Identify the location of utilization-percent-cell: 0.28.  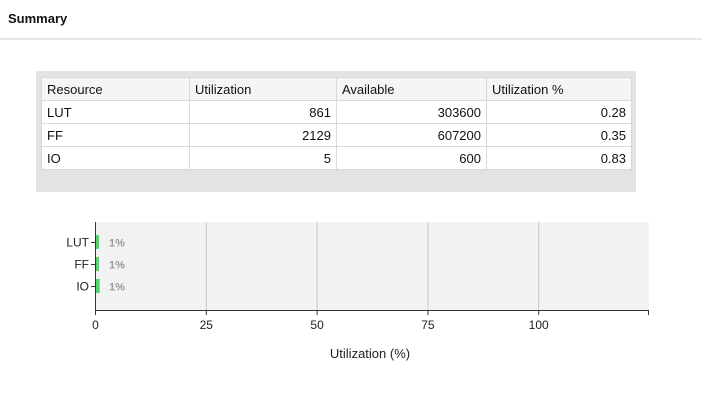
(559, 112).